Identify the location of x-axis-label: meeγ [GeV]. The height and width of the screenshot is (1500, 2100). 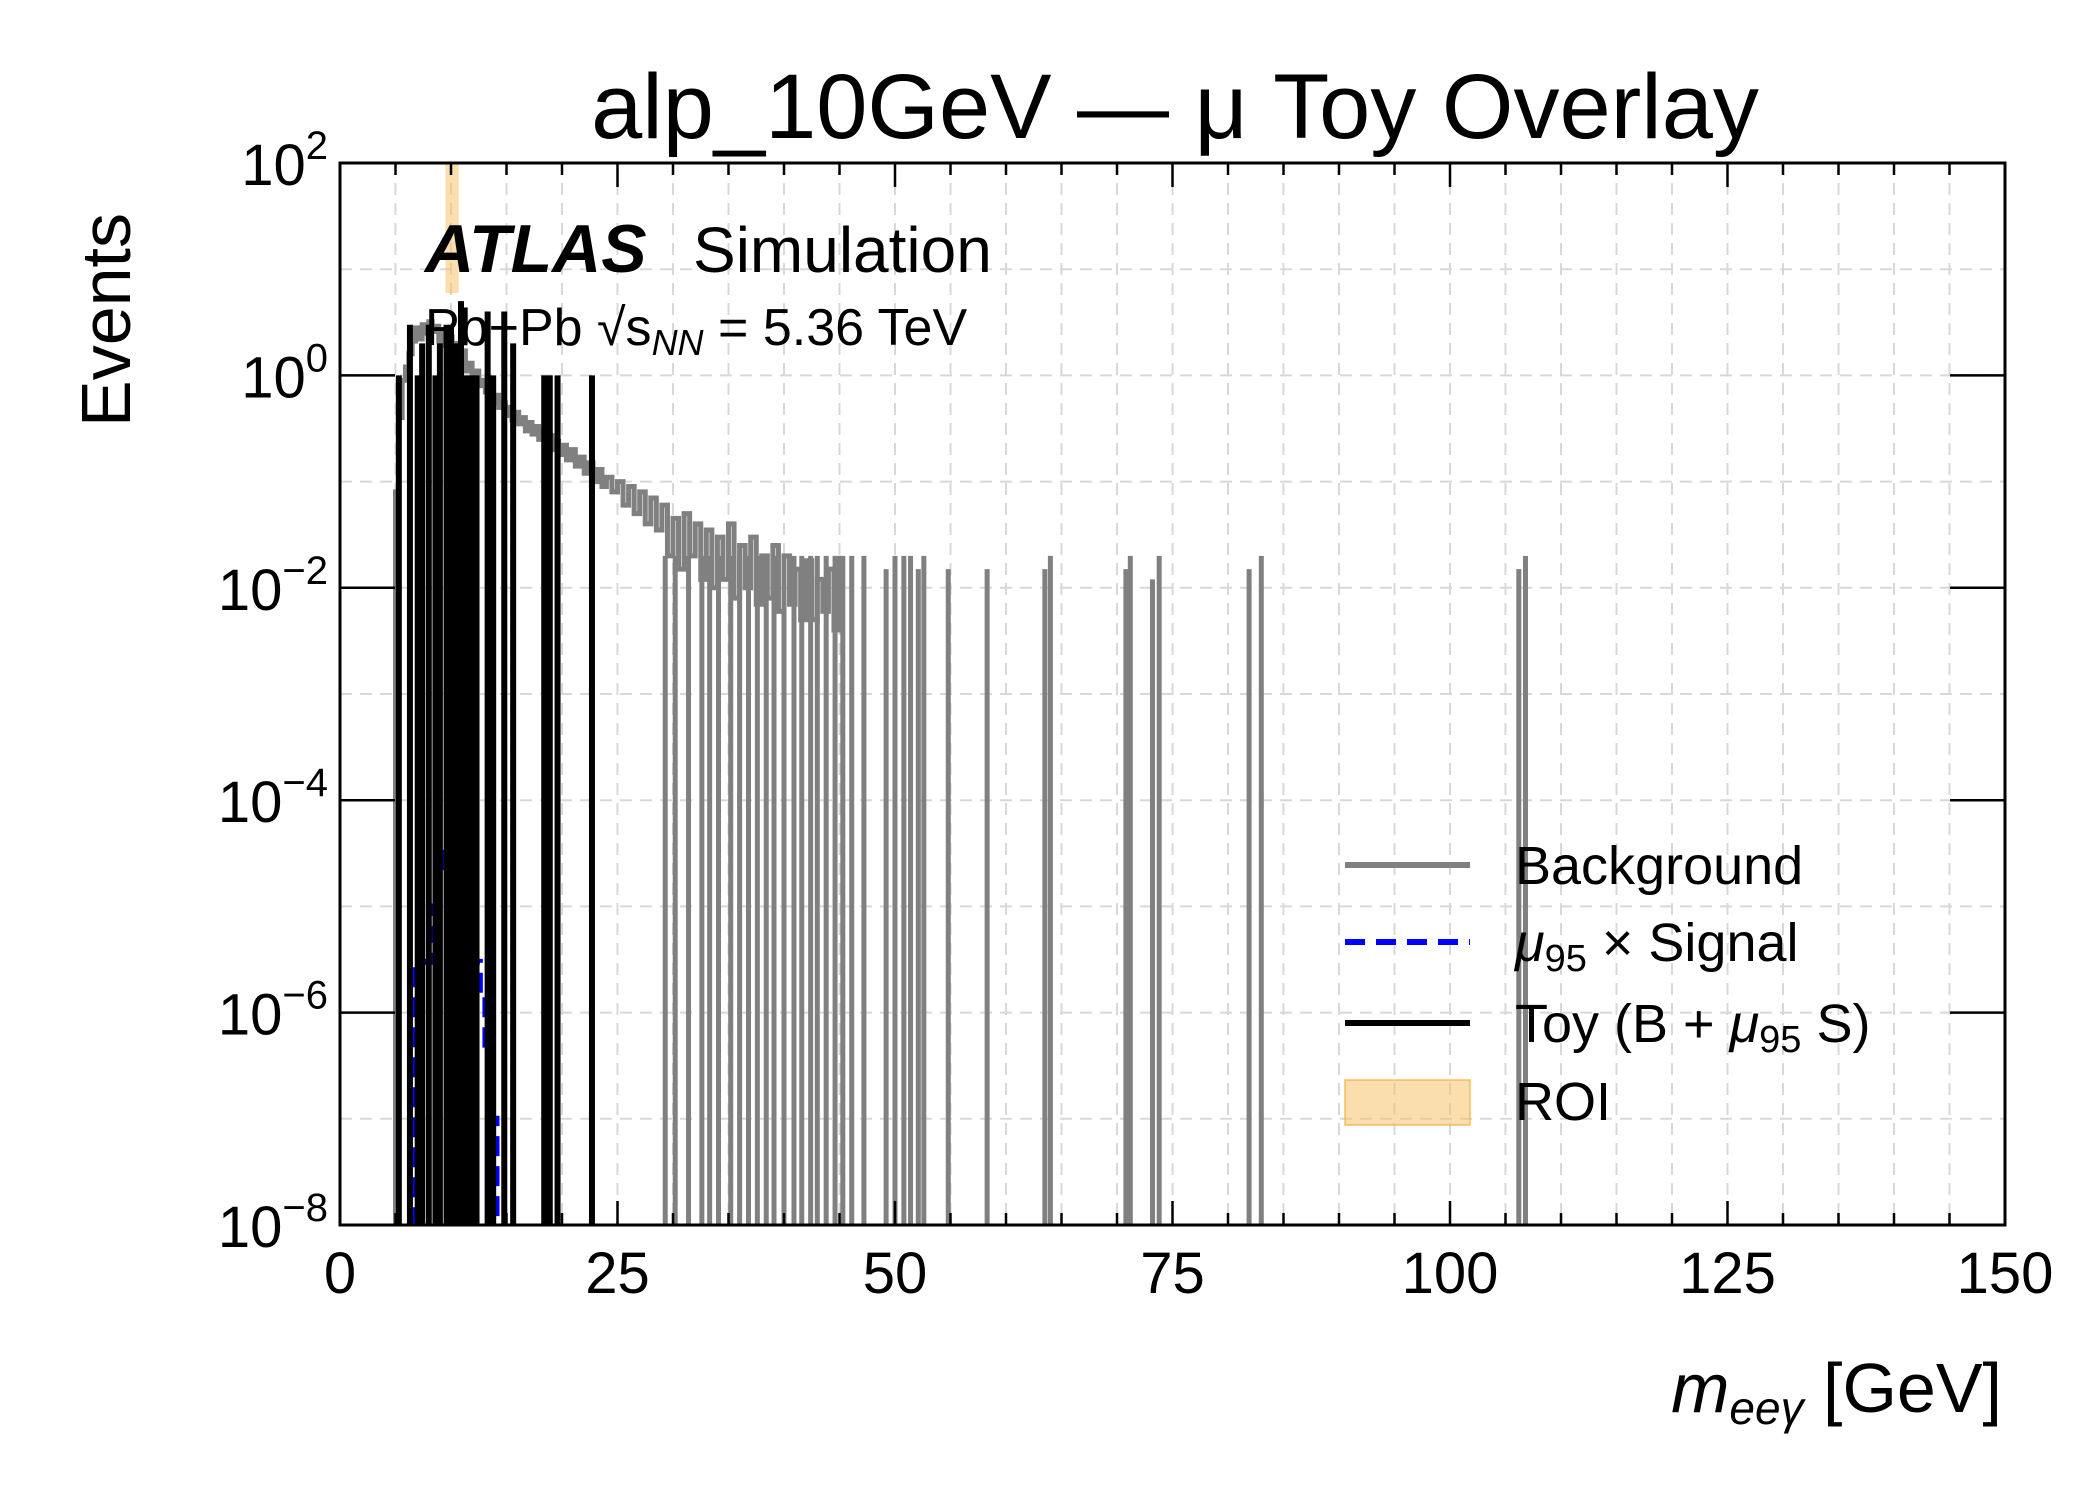
(1836, 1391).